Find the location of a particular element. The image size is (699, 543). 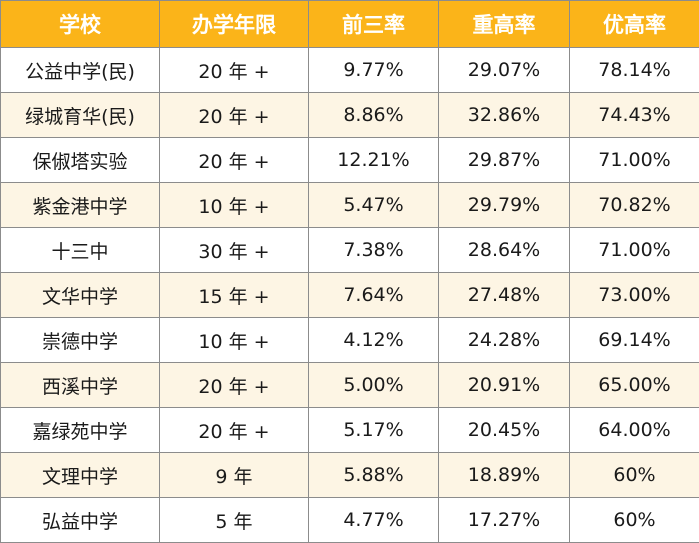

cell-years: 5 年 is located at coordinates (234, 520).